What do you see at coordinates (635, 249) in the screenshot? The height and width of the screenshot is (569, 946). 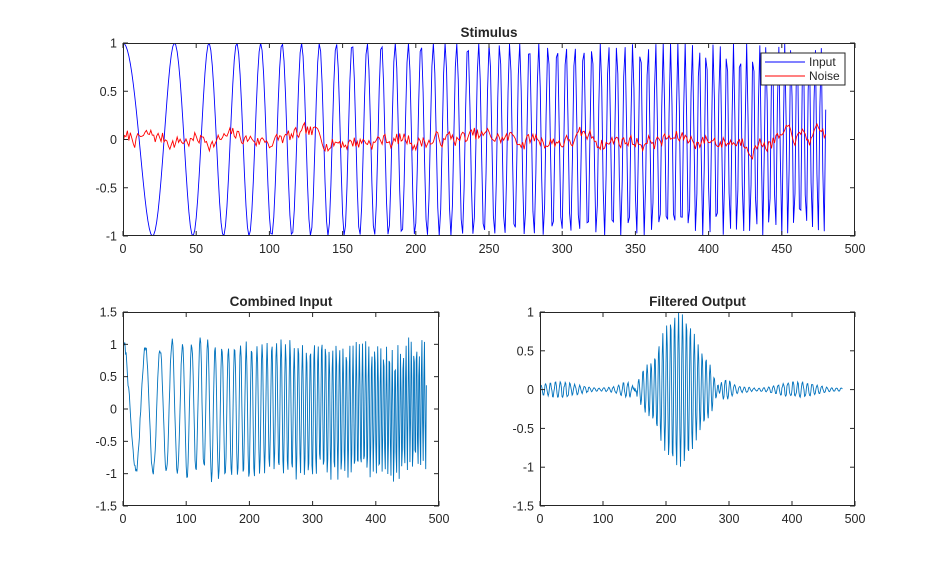 I see `x-tick-label: 350` at bounding box center [635, 249].